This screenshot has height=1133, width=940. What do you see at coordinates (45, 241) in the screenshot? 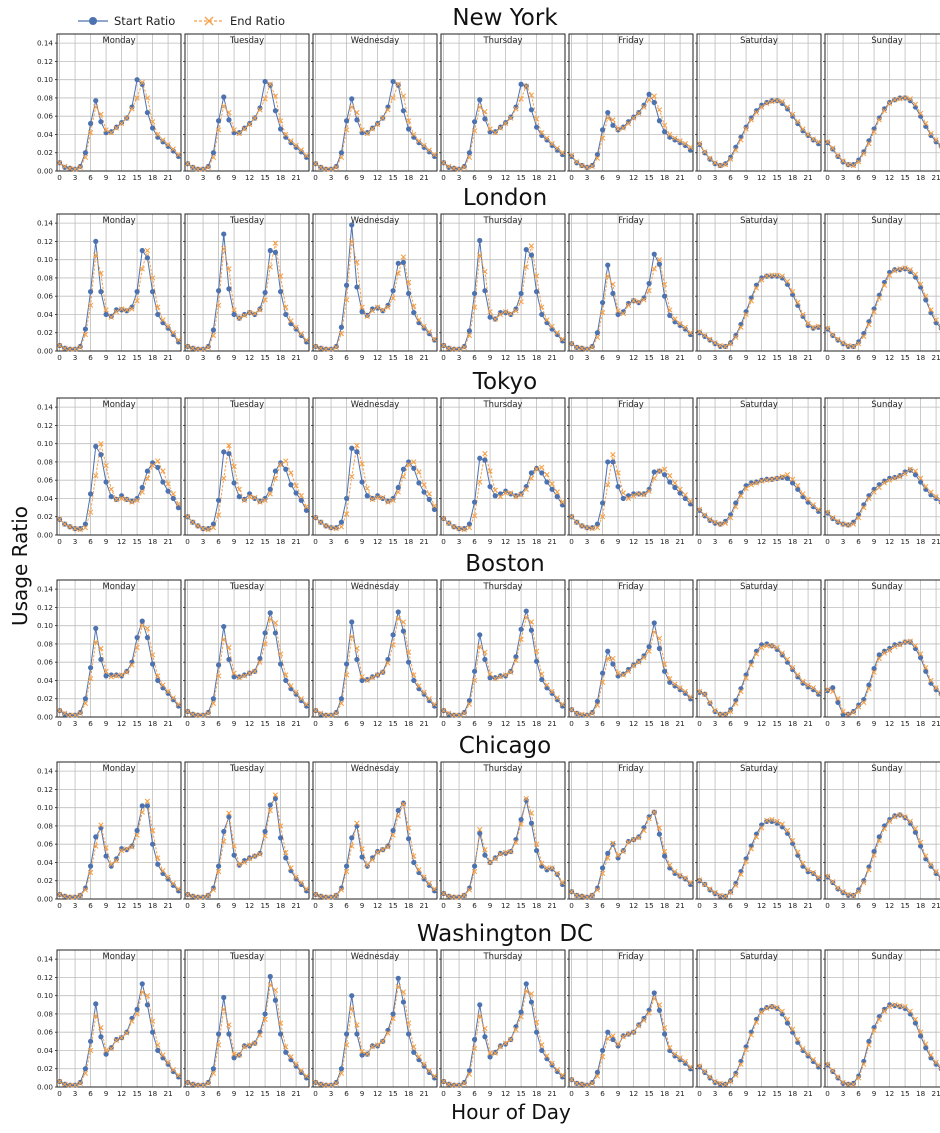
I see `y-tick-label: 0.12` at bounding box center [45, 241].